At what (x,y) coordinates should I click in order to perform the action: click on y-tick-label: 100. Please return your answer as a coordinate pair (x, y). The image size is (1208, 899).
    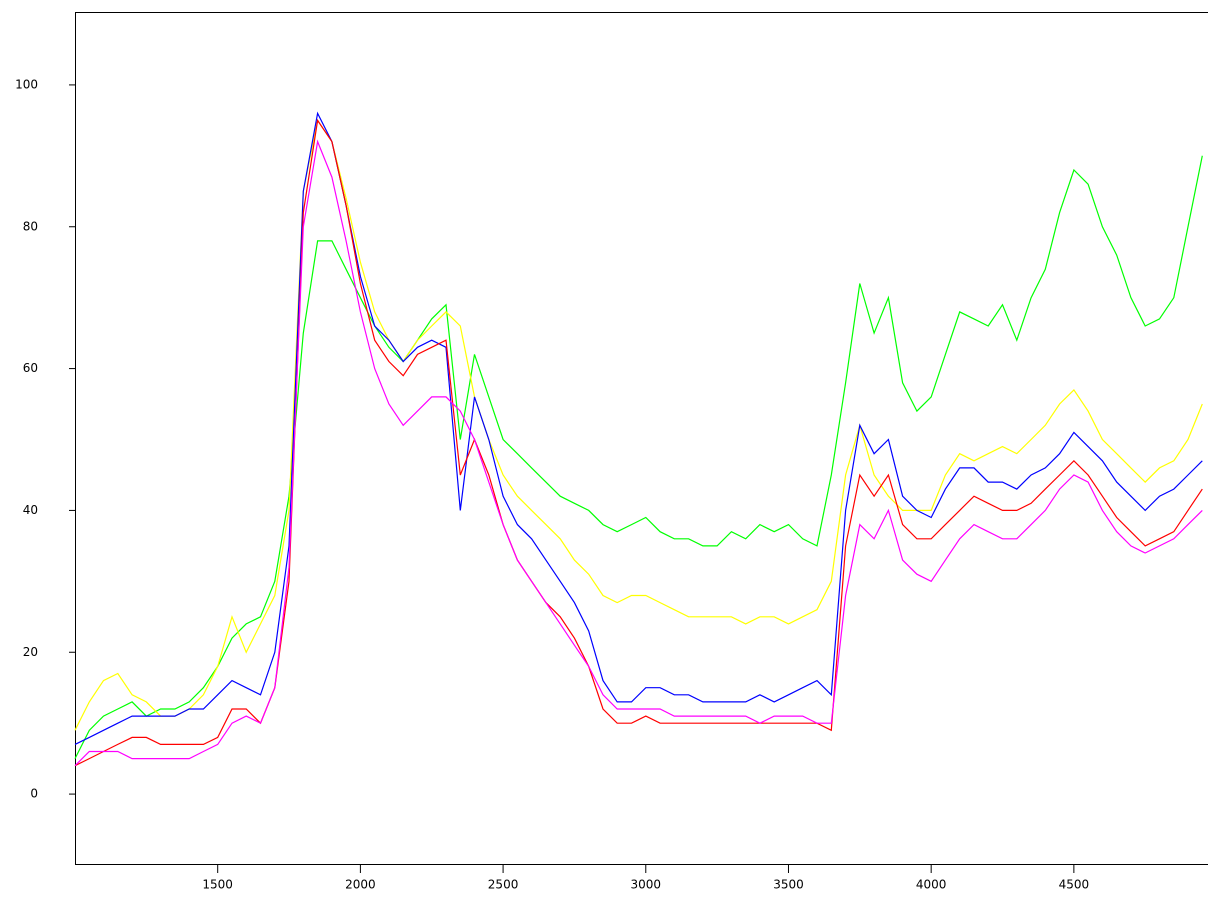
    Looking at the image, I should click on (26, 84).